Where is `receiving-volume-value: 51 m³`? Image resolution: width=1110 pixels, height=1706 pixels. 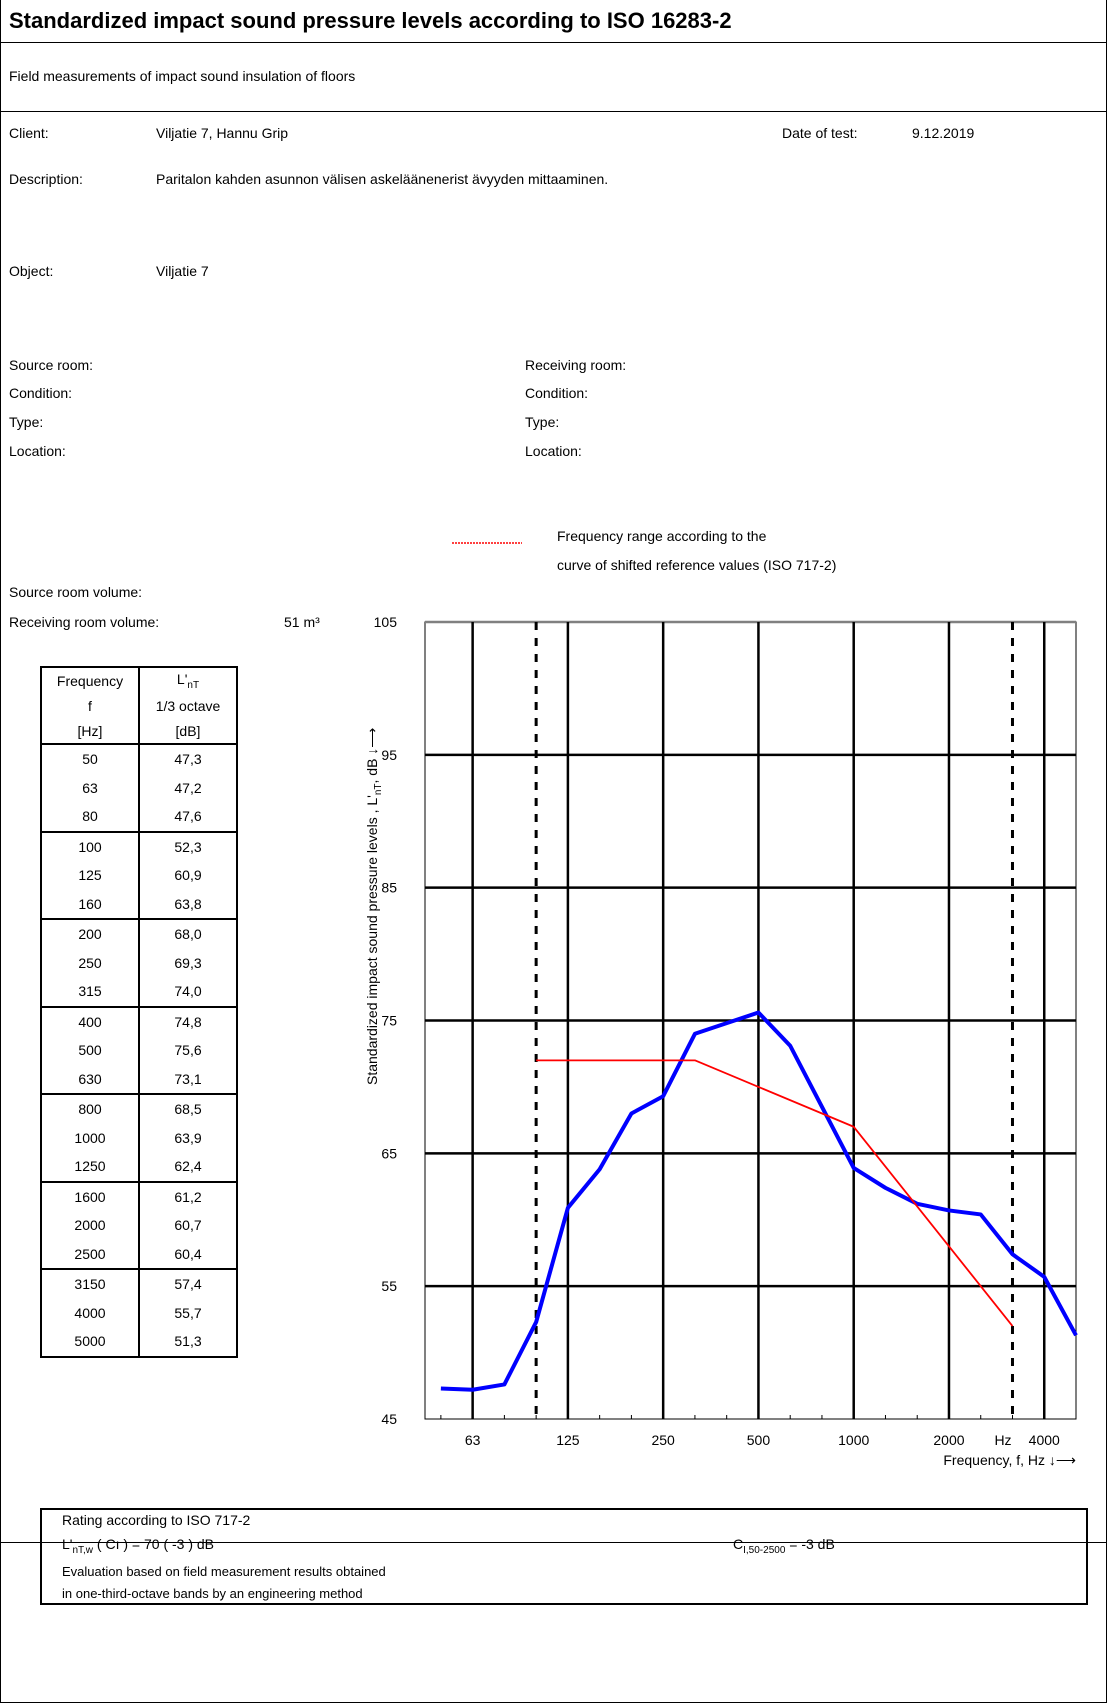
receiving-volume-value: 51 m³ is located at coordinates (302, 622).